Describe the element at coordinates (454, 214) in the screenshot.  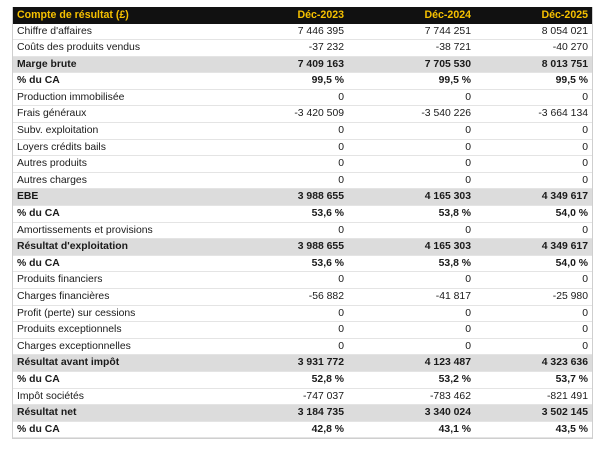
I see `row-value-2024: 53,8 %` at that location.